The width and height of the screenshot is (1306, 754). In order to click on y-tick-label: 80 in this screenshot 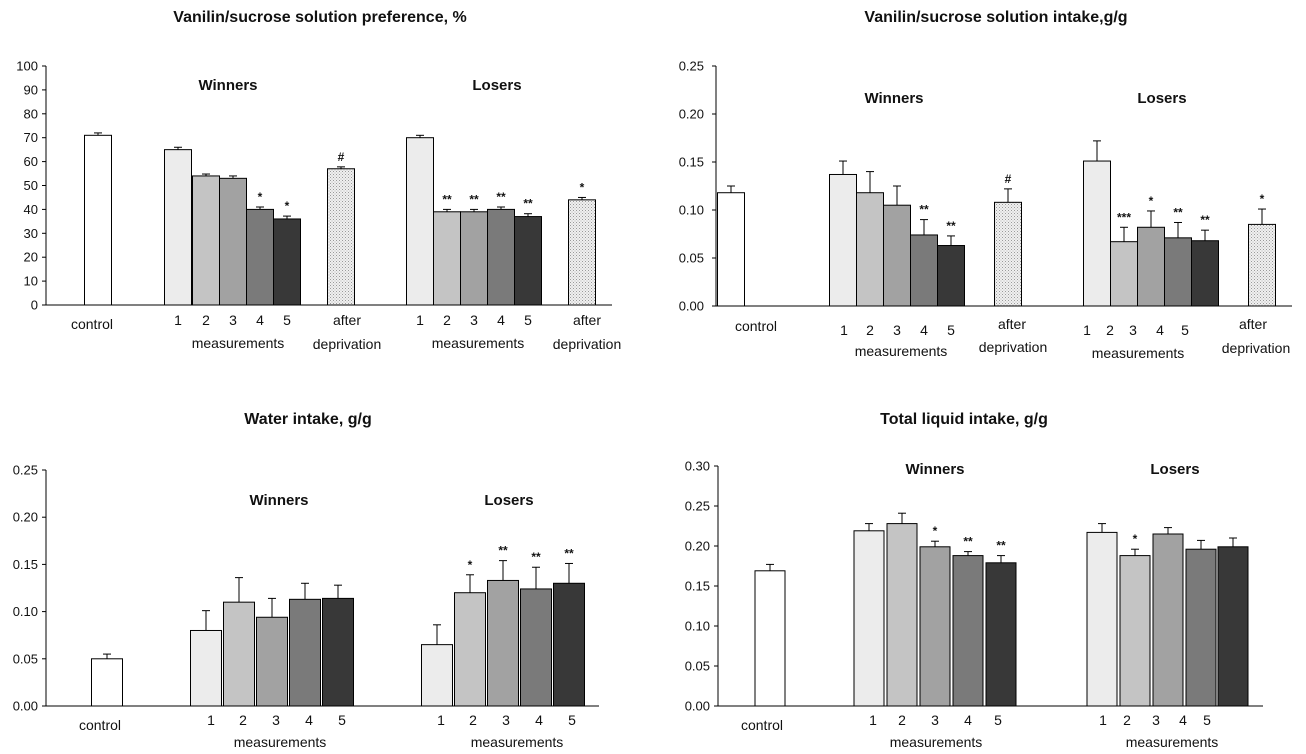, I will do `click(31, 113)`.